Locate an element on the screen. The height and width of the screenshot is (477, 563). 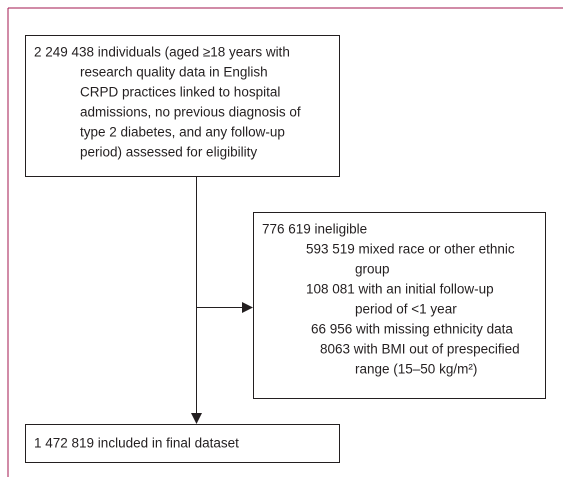
box-line: 776 619 ineligible is located at coordinates (314, 229).